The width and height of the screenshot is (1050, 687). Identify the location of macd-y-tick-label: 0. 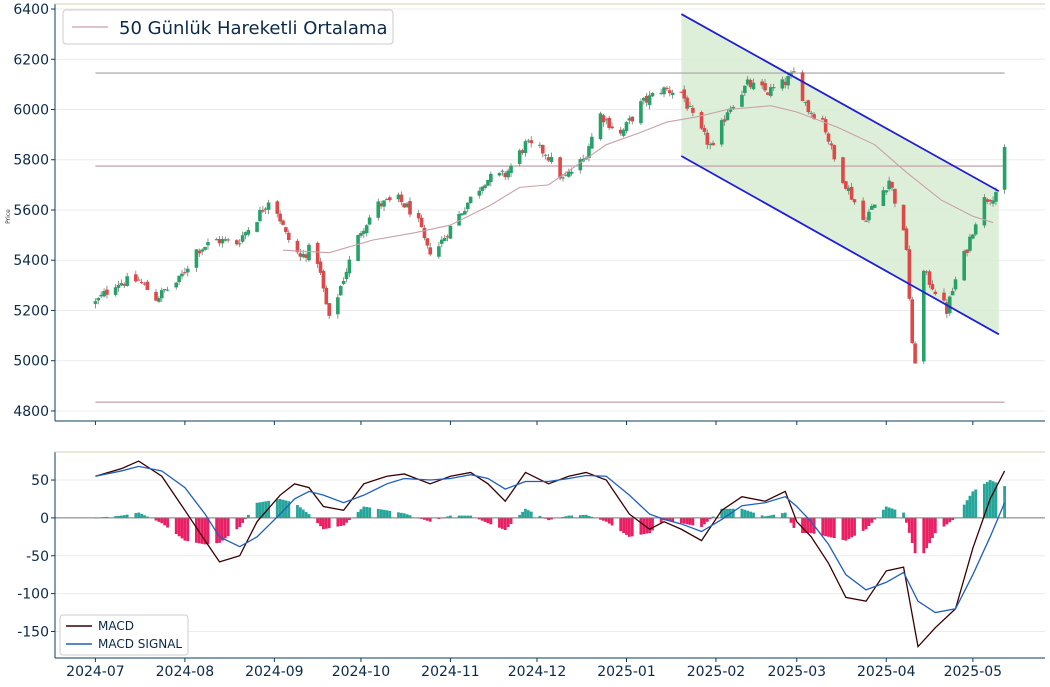
(44, 519).